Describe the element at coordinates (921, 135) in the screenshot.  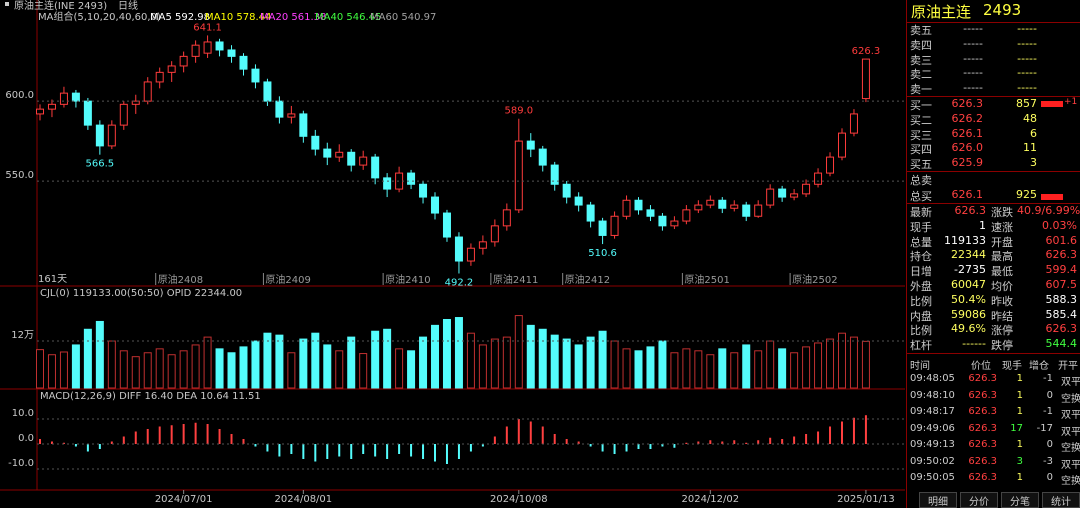
I see `book-label: 买三` at that location.